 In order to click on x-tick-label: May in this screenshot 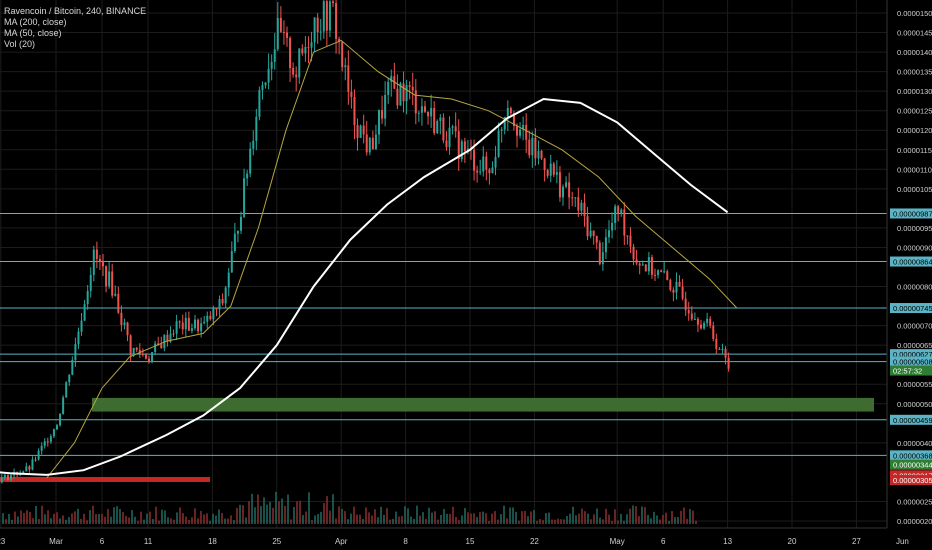, I will do `click(617, 541)`.